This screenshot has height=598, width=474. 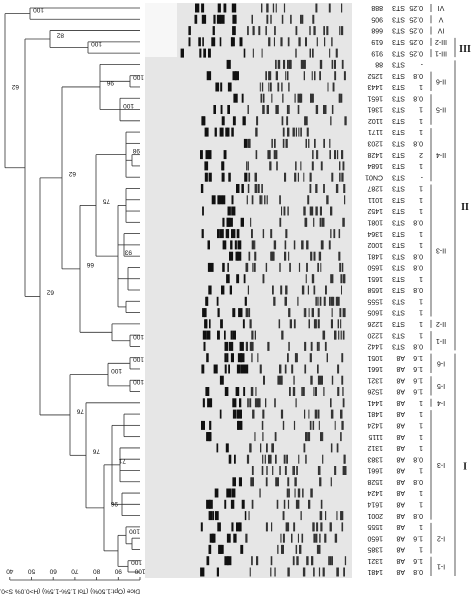 What do you see at coordinates (106, 201) in the screenshot?
I see `node-label: 75` at bounding box center [106, 201].